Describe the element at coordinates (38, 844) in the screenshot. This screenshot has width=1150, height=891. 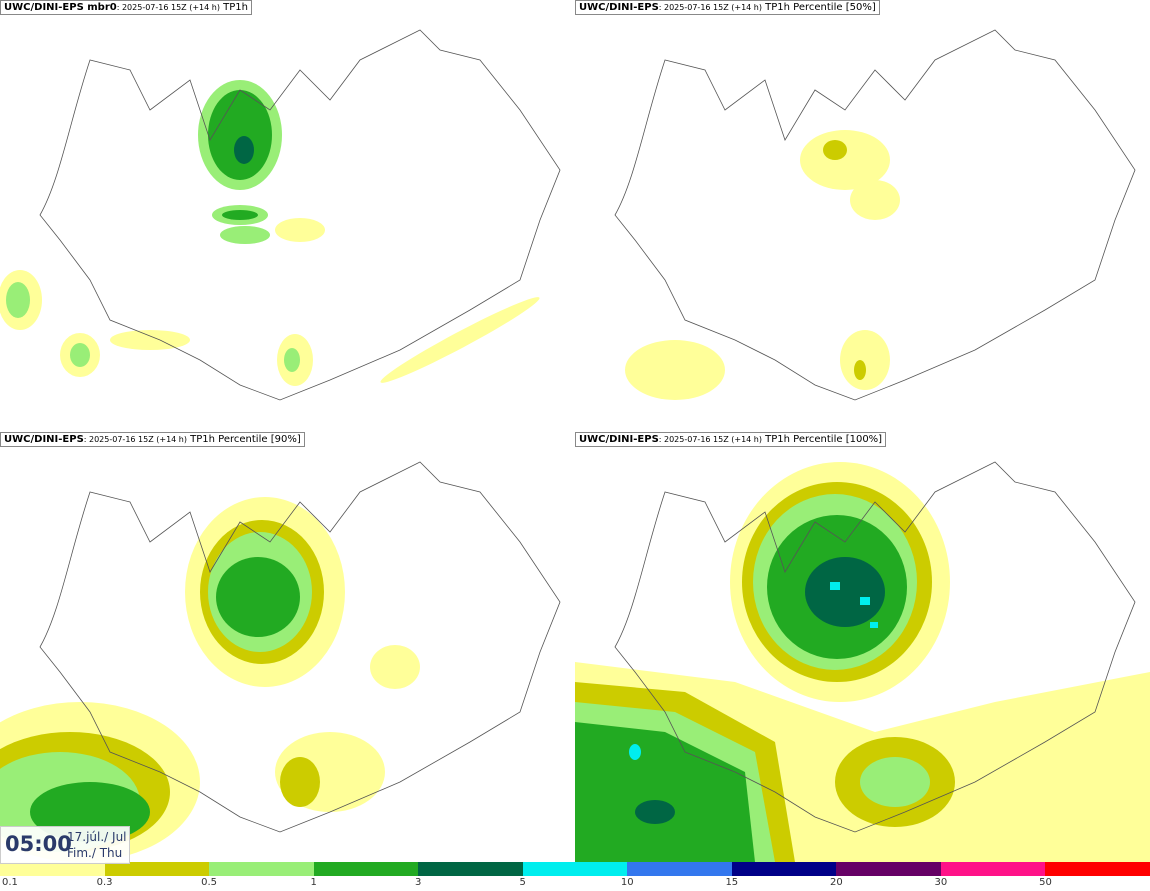
I see `valid-hour: 05:00` at that location.